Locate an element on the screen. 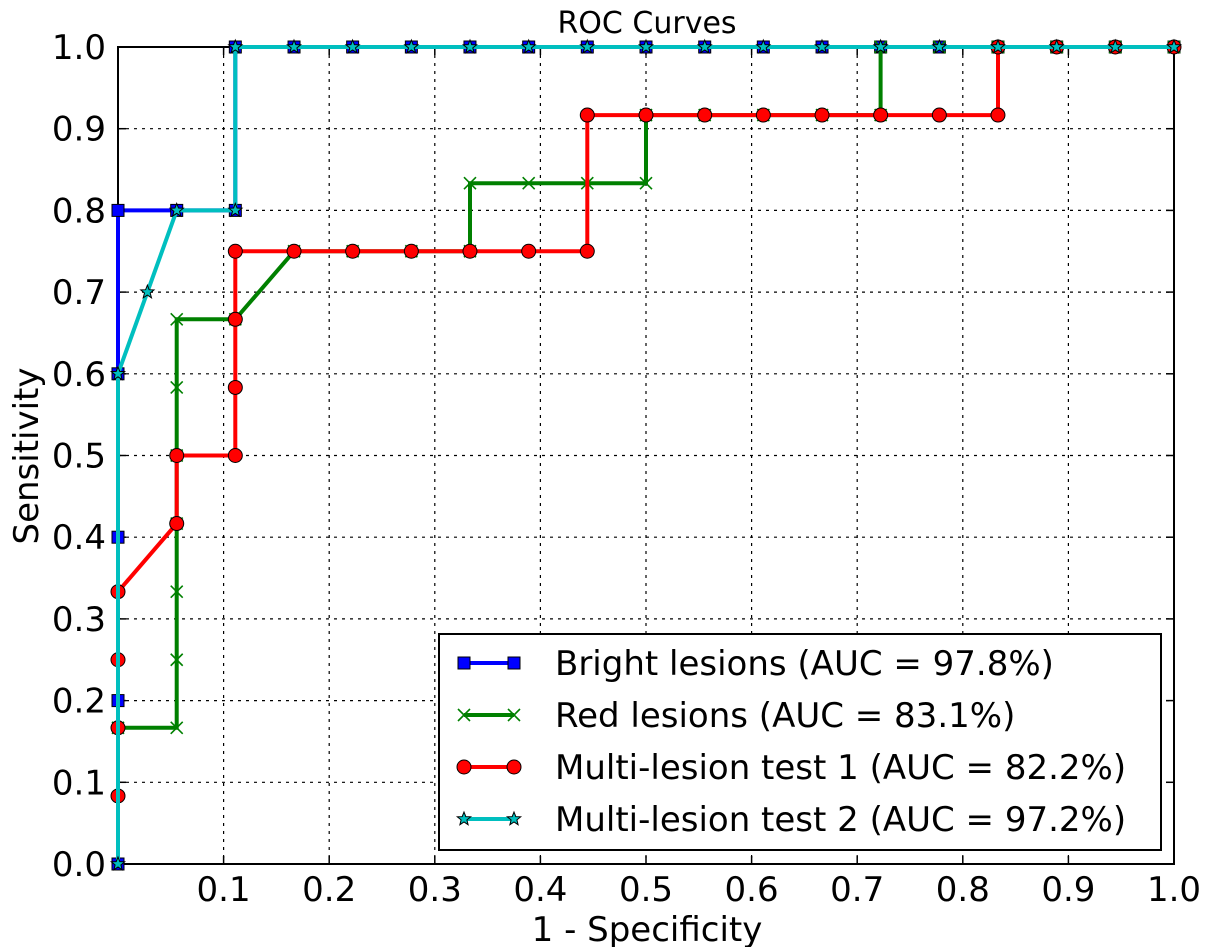 Image resolution: width=1210 pixels, height=947 pixels. y-tick-labels: 0.0 0.1 0.2 0.3 0.4 0.5 0.6 0.7 0.8 0.9 1.0 is located at coordinates (79, 456).